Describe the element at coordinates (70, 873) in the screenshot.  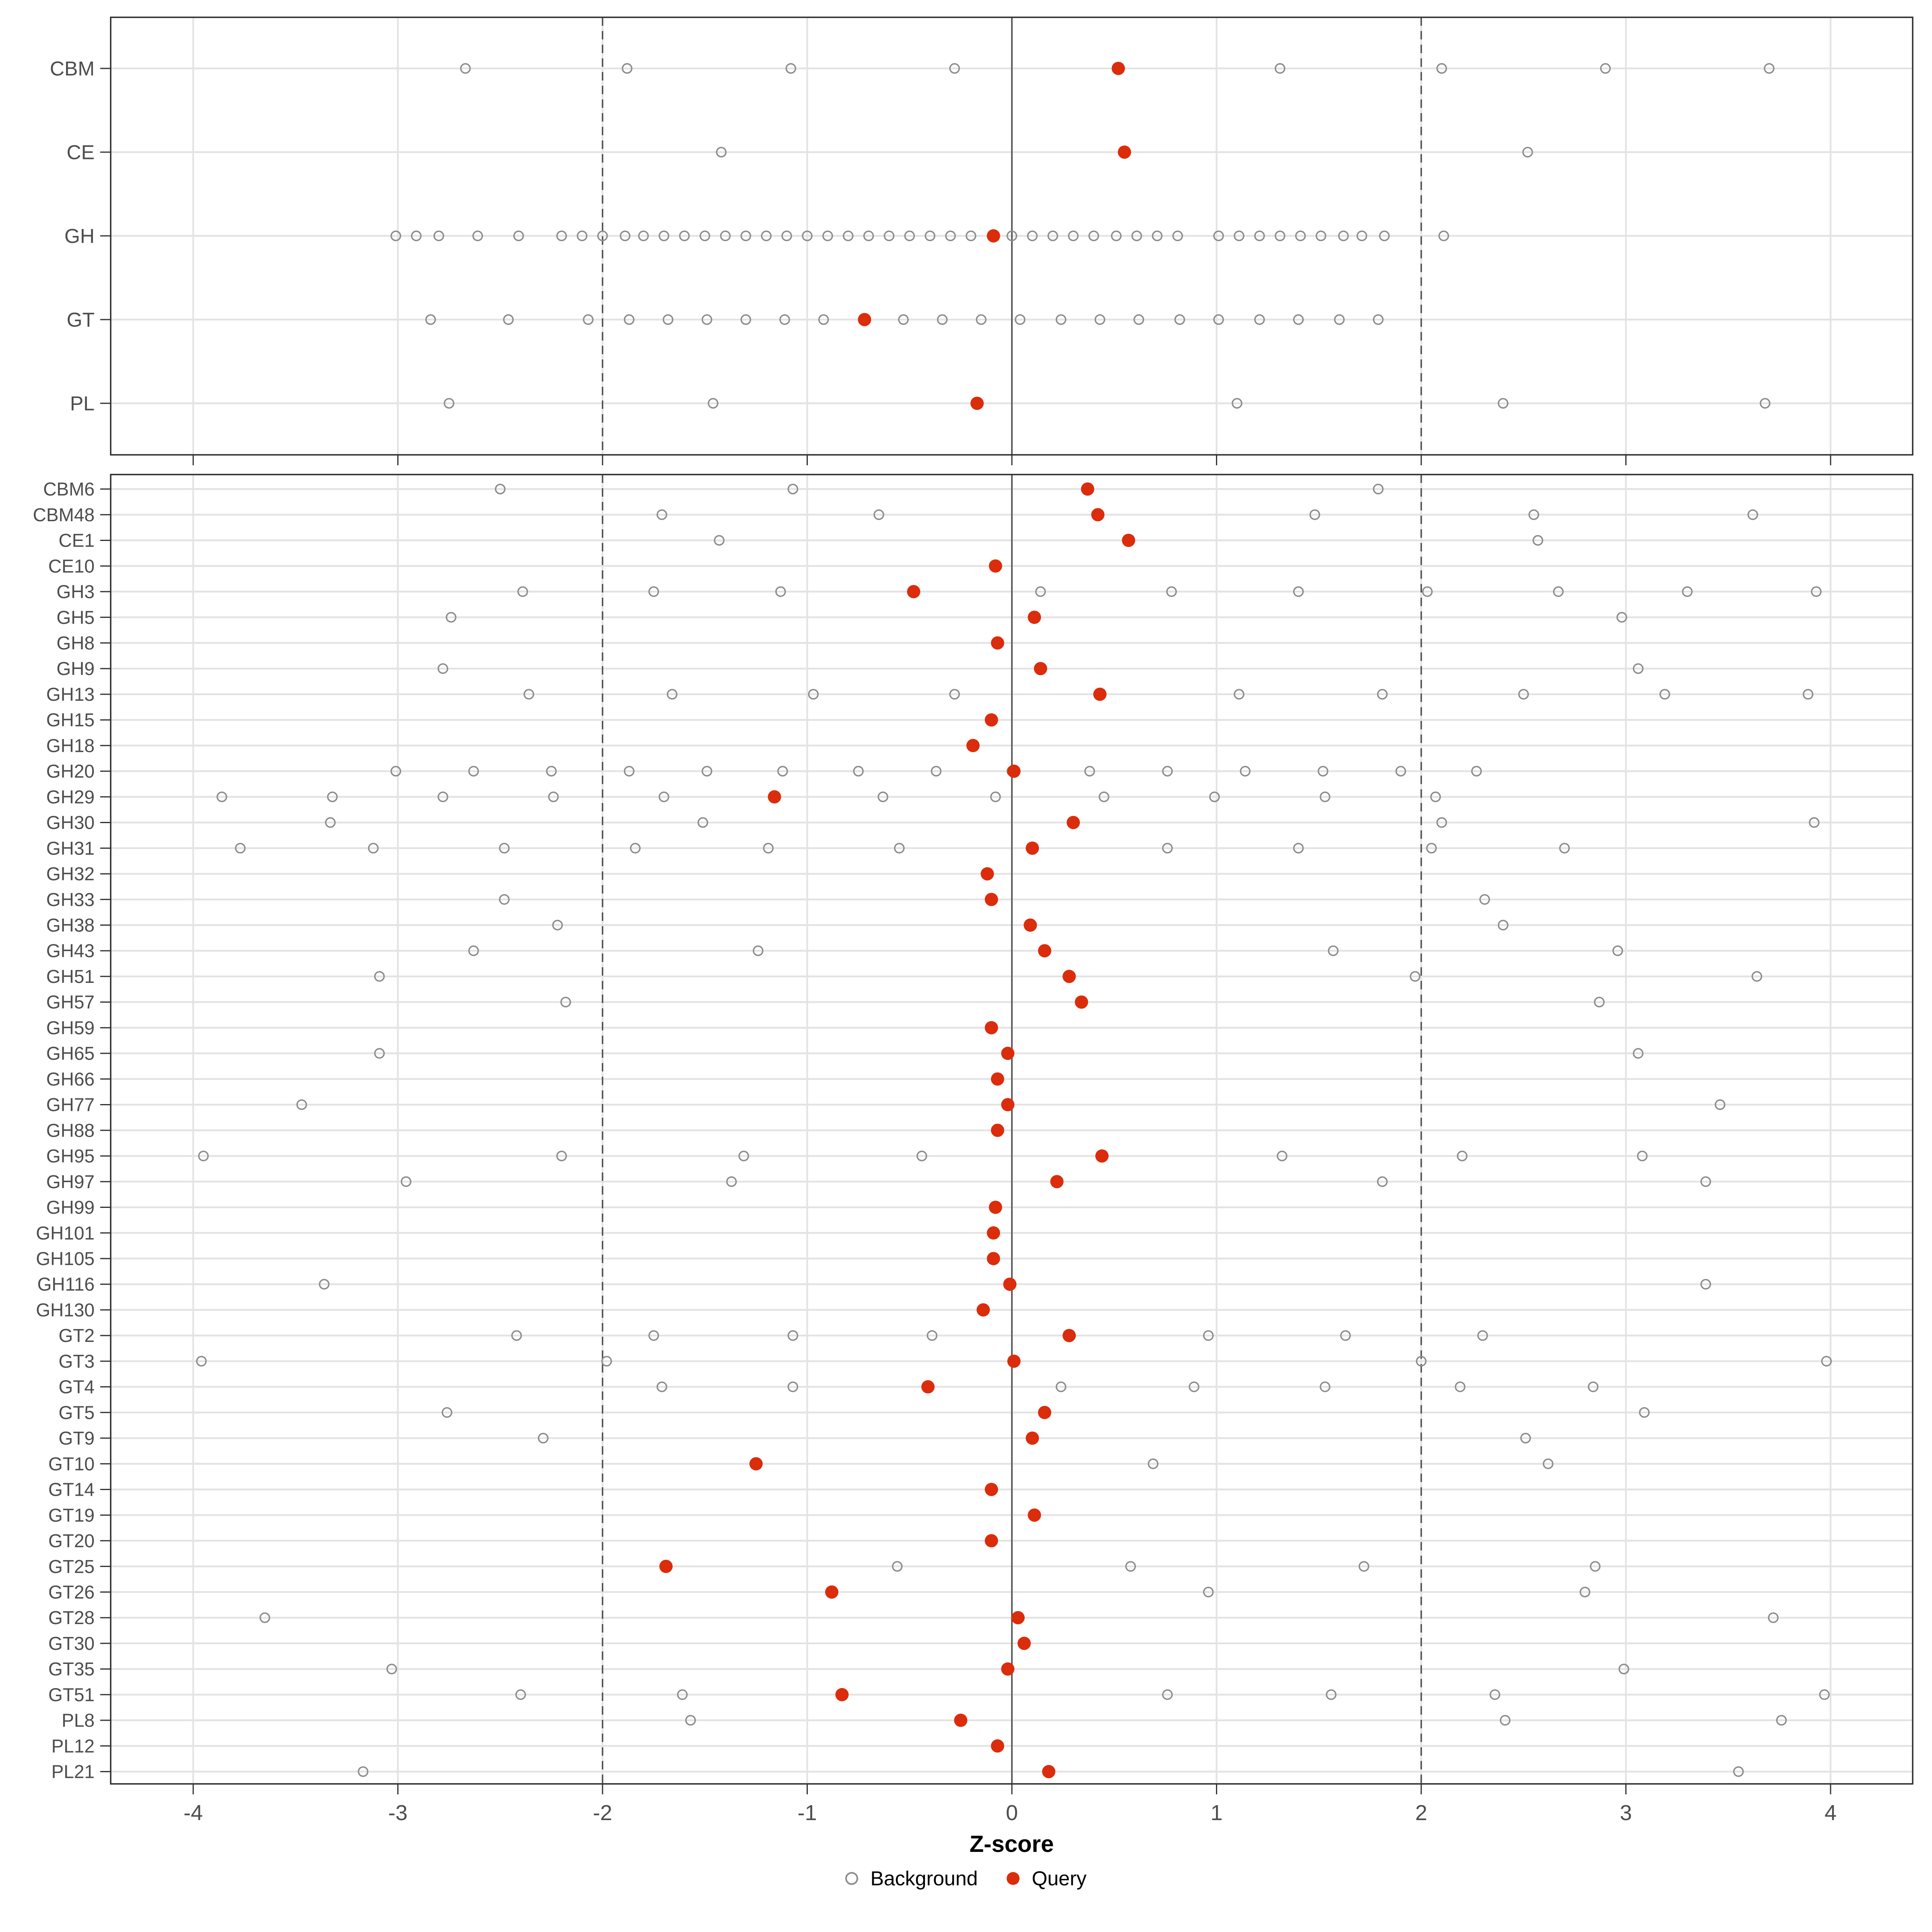
I see `row-label: GH32` at that location.